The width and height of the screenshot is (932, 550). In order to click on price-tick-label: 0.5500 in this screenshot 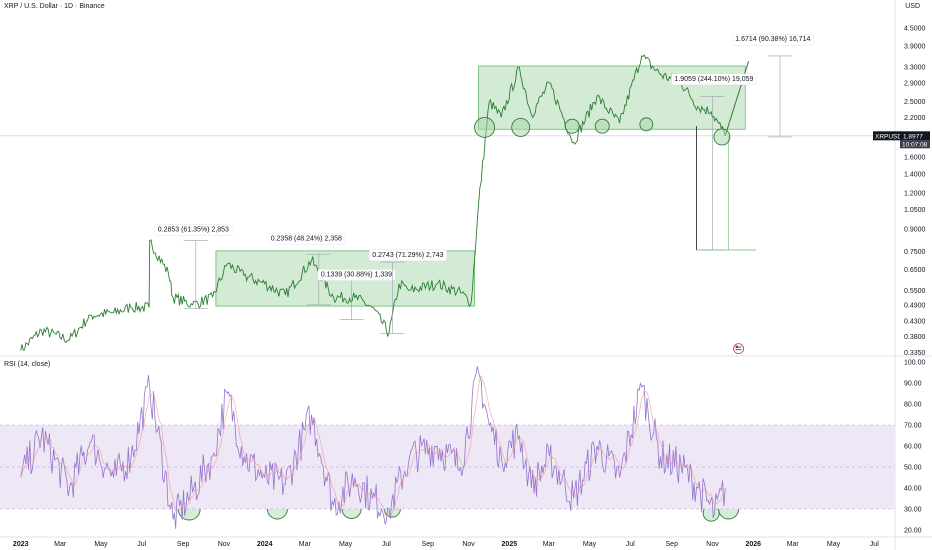, I will do `click(915, 291)`.